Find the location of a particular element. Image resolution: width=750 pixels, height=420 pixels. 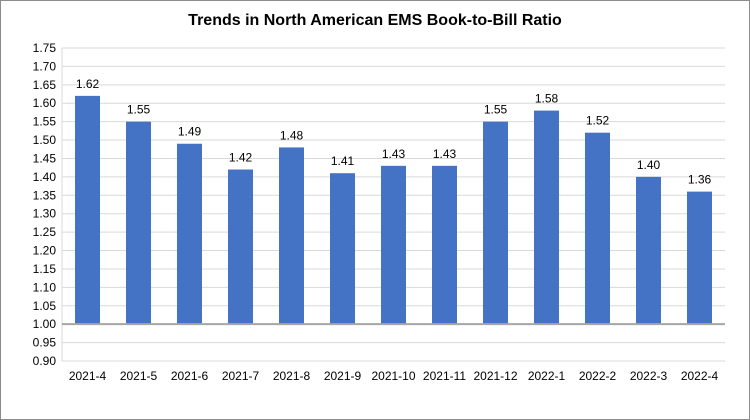

x-tick-label: 2021-8 is located at coordinates (292, 376).